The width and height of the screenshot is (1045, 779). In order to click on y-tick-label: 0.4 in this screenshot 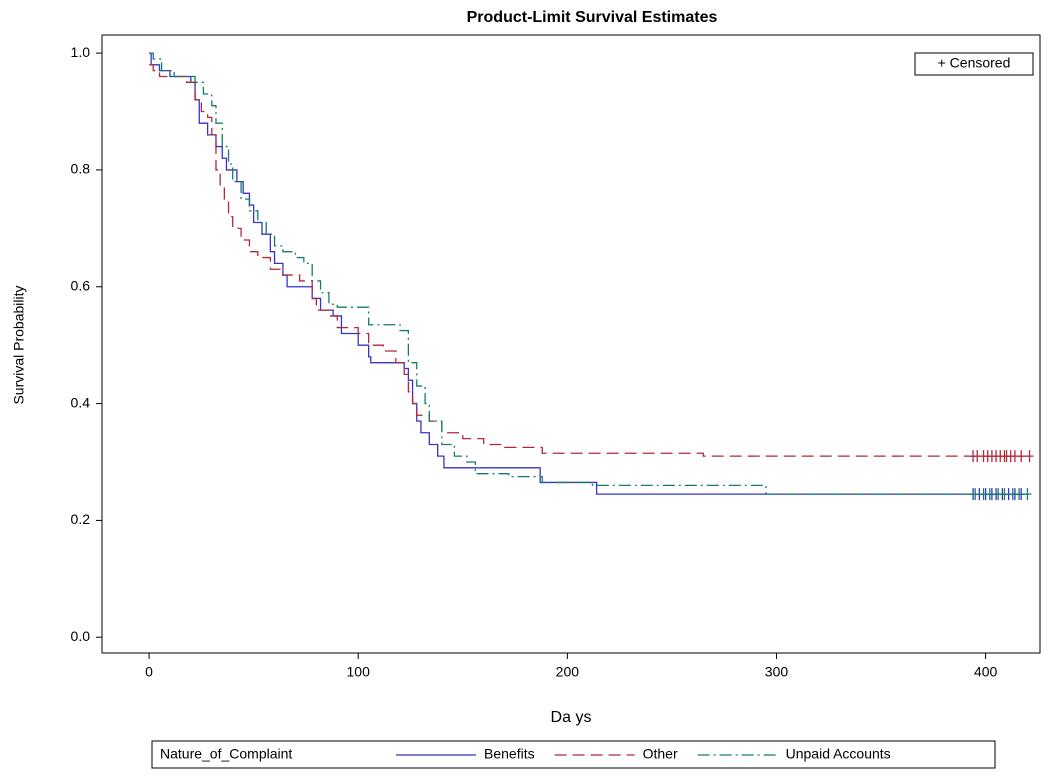, I will do `click(81, 402)`.